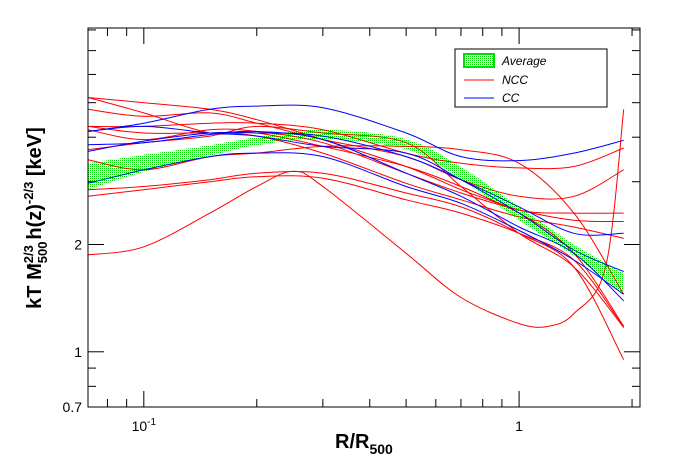  Describe the element at coordinates (78, 245) in the screenshot. I see `y-tick-label: 2` at that location.